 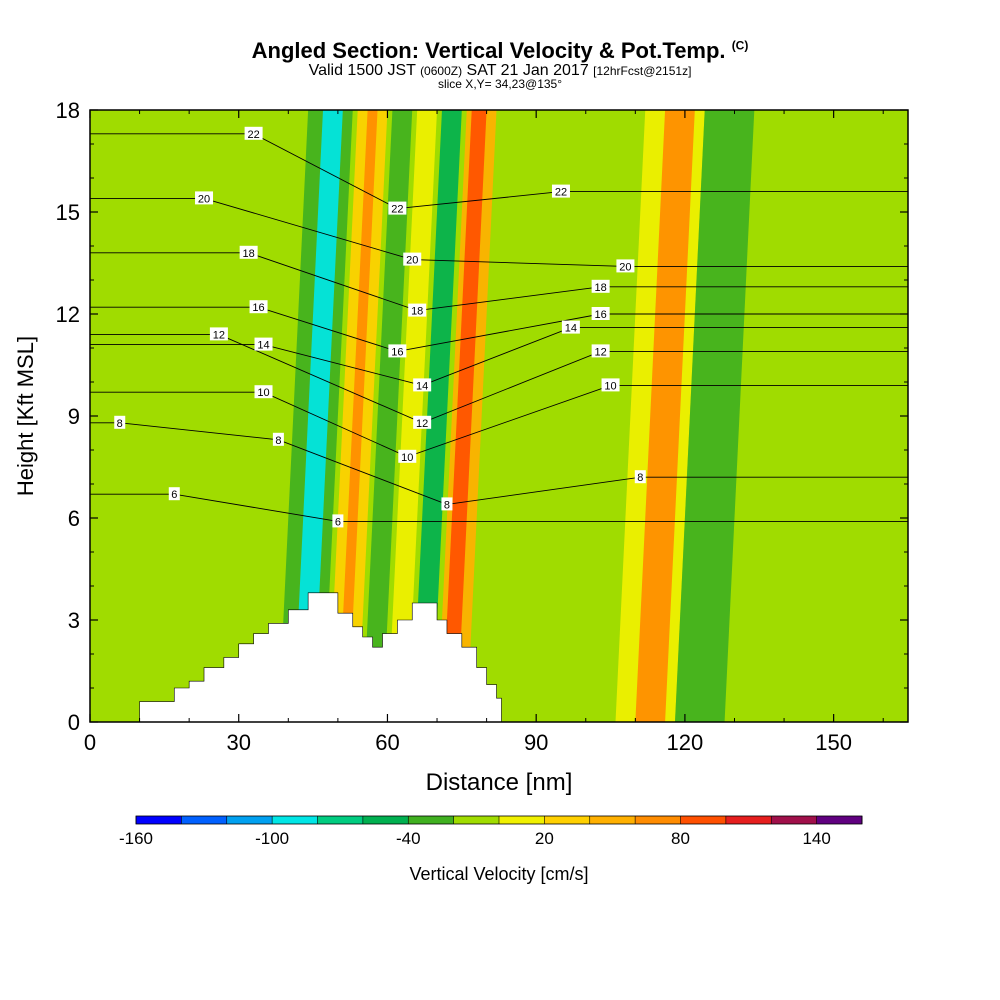 I want to click on contour-label-7: 8, so click(x=120, y=424).